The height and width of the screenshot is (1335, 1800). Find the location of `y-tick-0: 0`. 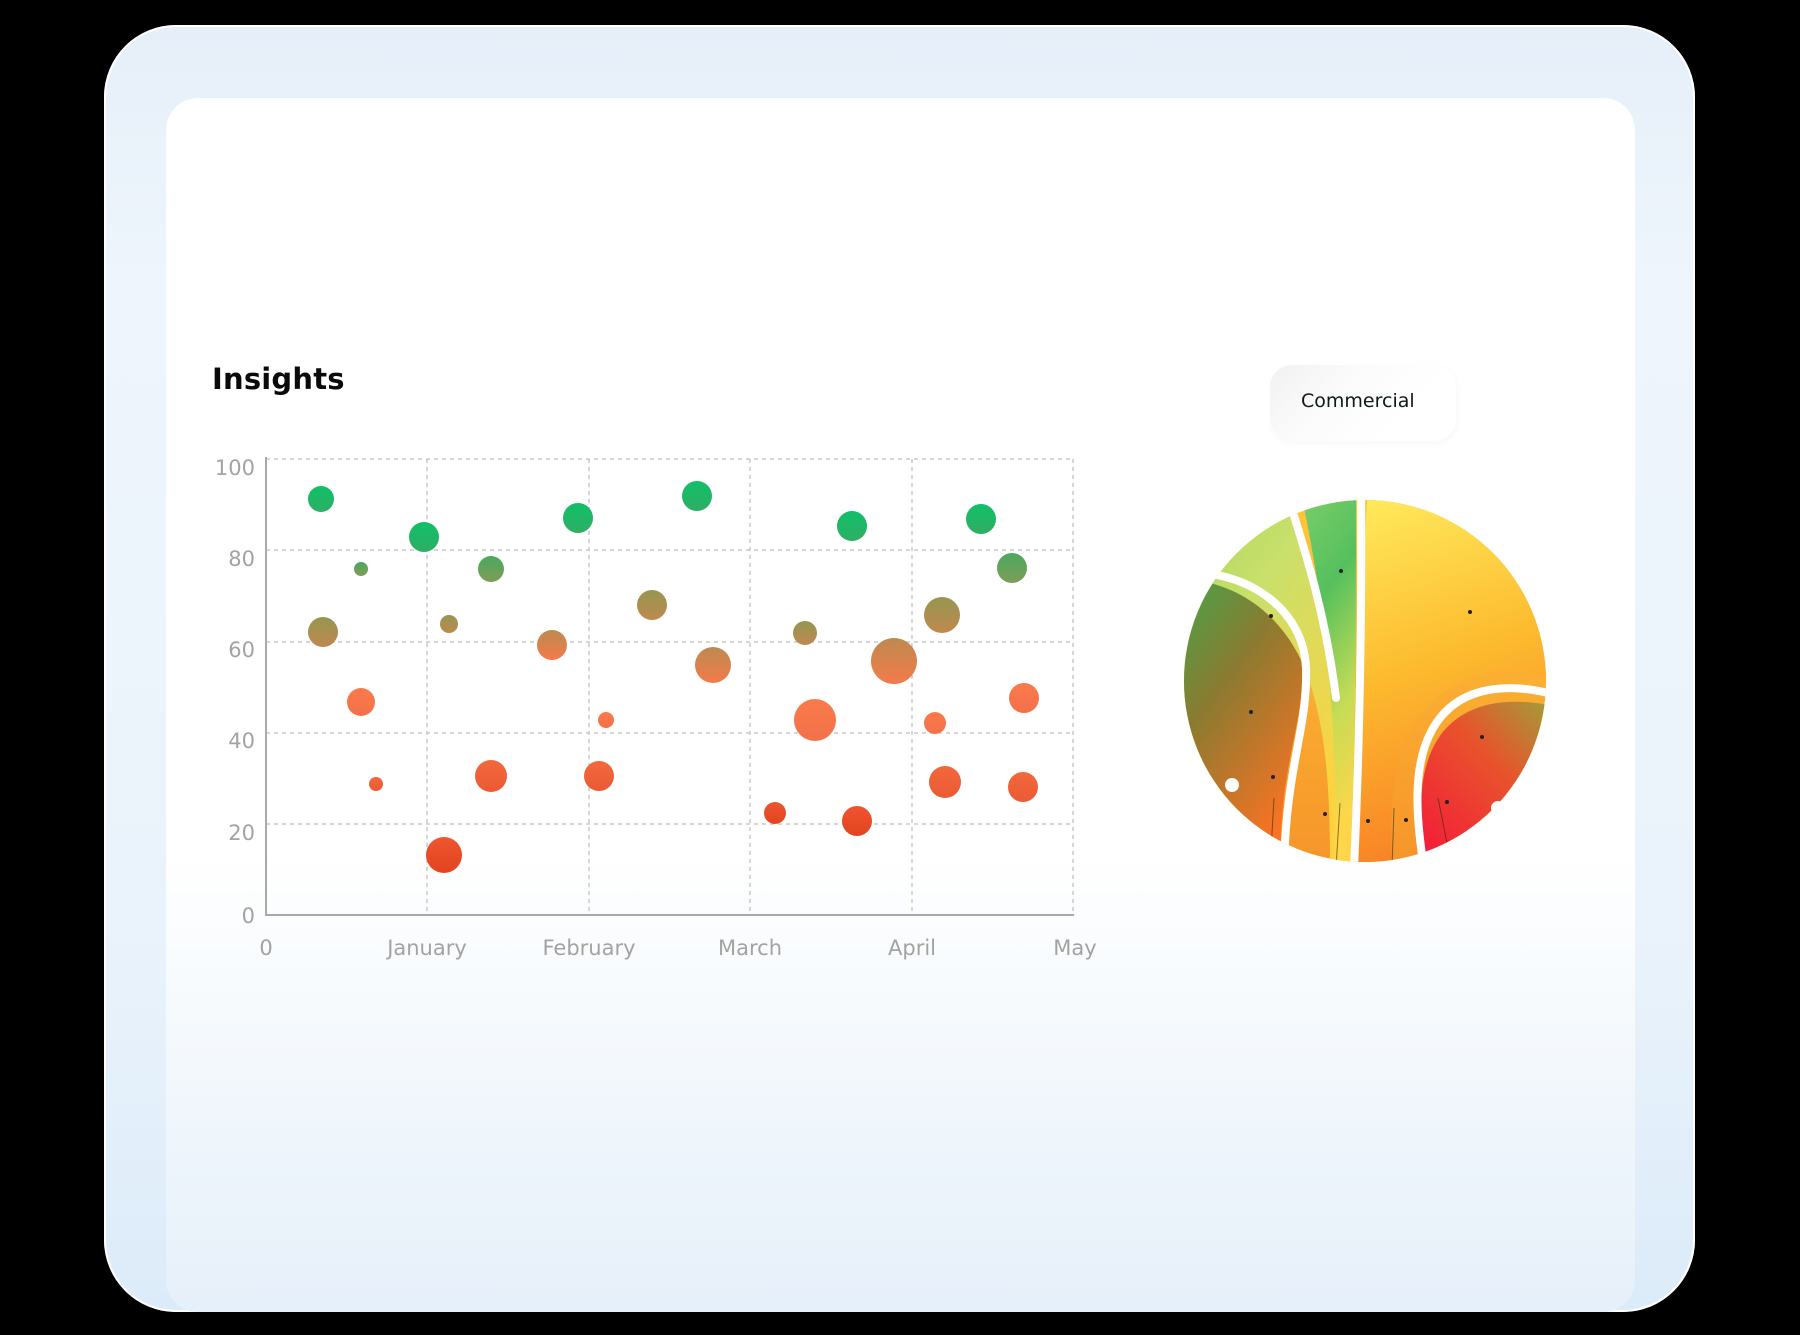

y-tick-0: 0 is located at coordinates (248, 916).